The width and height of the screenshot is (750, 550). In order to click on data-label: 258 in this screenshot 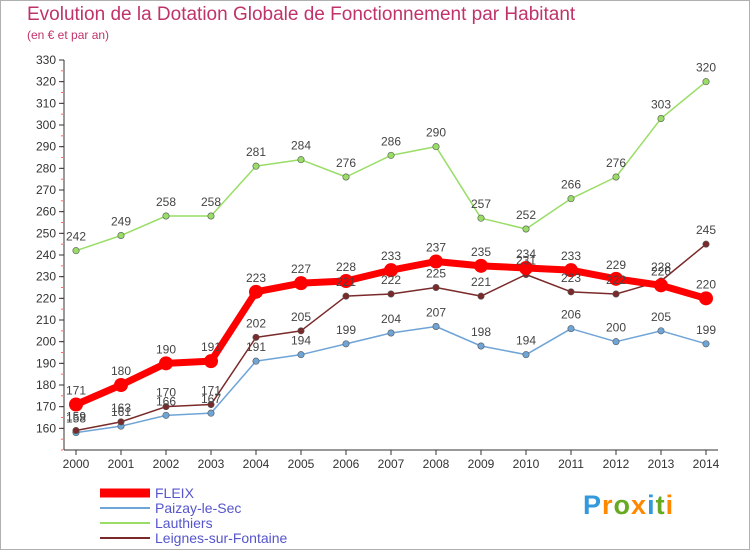, I will do `click(211, 202)`.